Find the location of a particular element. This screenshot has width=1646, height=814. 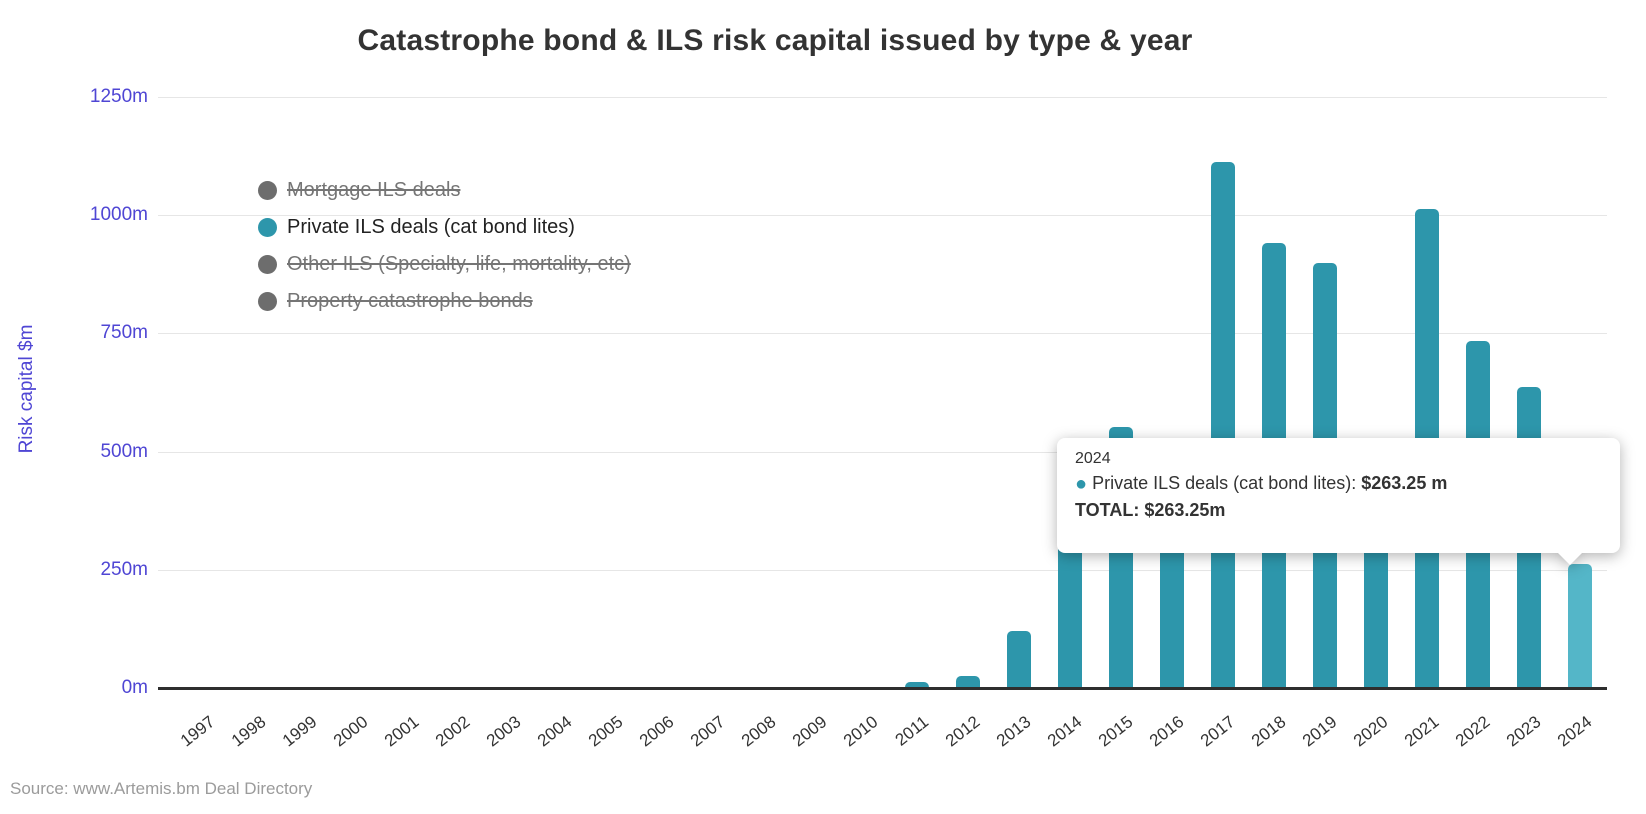

y-tick-label-750m: 750m is located at coordinates (124, 333).